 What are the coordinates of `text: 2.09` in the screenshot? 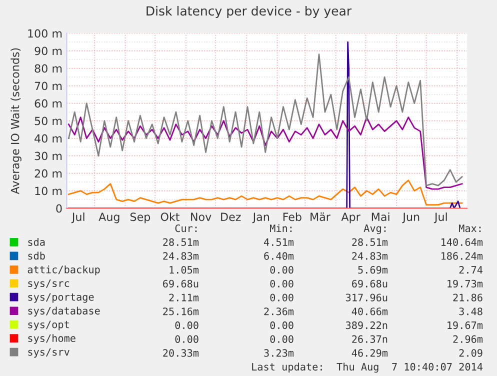 It's located at (470, 353).